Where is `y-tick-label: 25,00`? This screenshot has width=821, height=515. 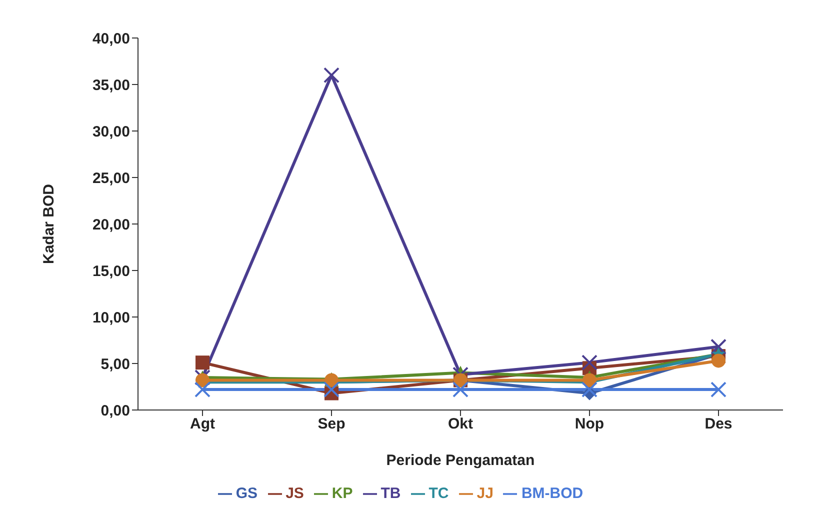 y-tick-label: 25,00 is located at coordinates (111, 178).